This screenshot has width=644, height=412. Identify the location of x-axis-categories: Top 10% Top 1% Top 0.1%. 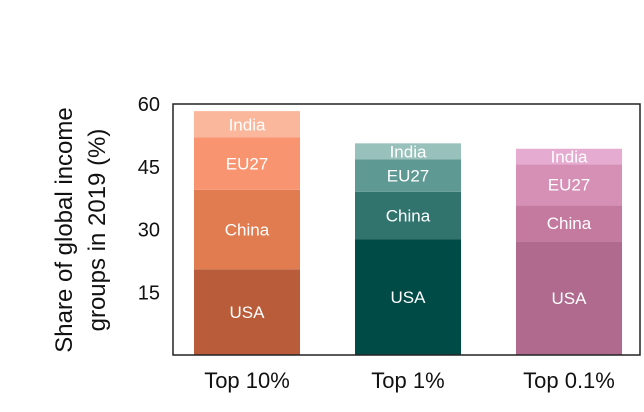
(409, 380).